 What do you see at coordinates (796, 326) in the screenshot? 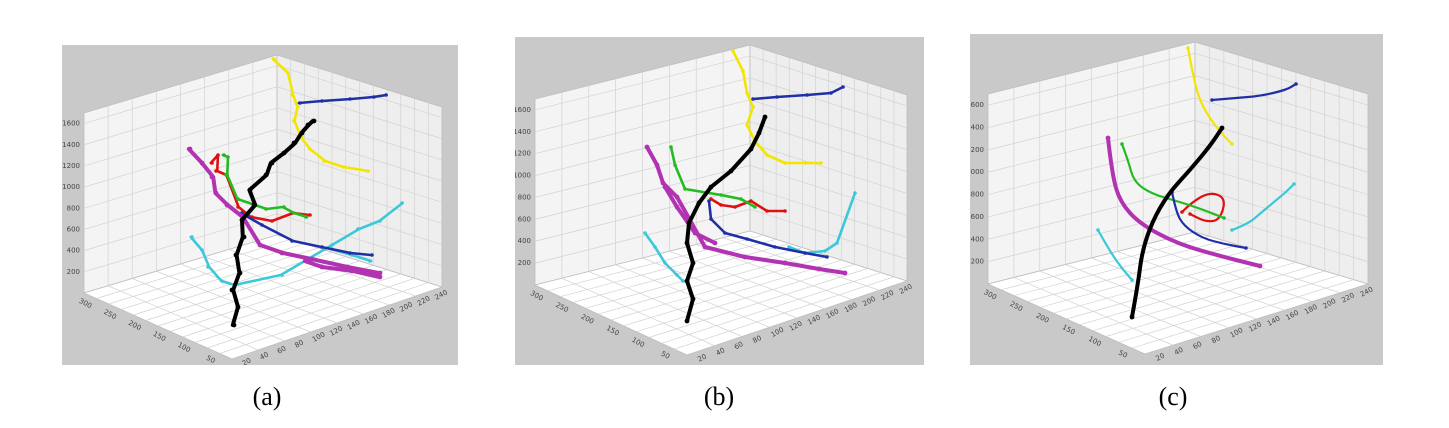
I see `x-tick-label: 120` at bounding box center [796, 326].